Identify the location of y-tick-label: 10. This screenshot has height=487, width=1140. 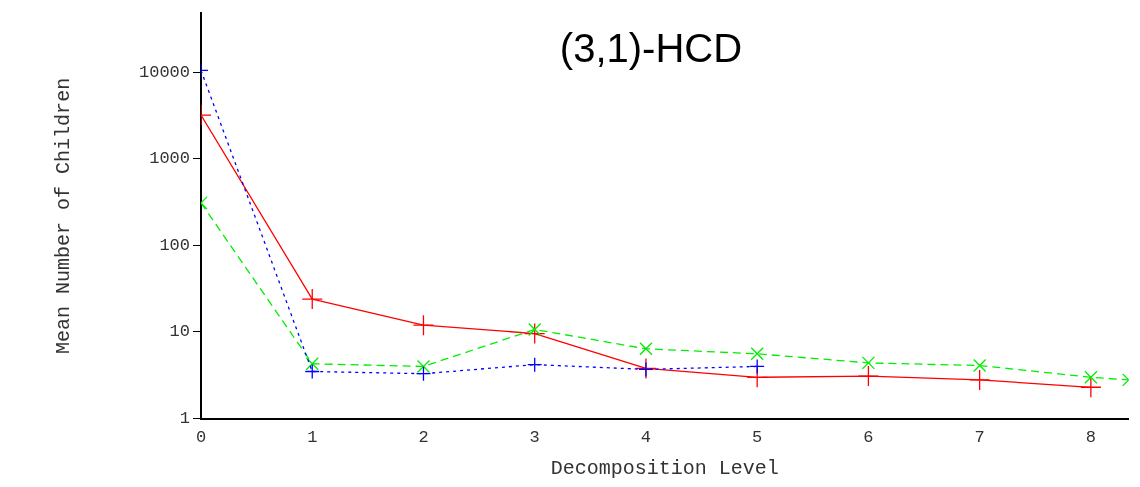
(179, 332).